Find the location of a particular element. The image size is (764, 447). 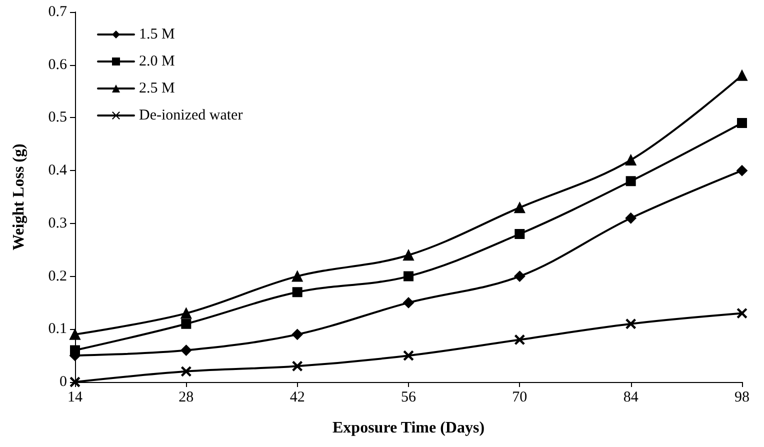

y-tick-label: 0.4 is located at coordinates (58, 170).